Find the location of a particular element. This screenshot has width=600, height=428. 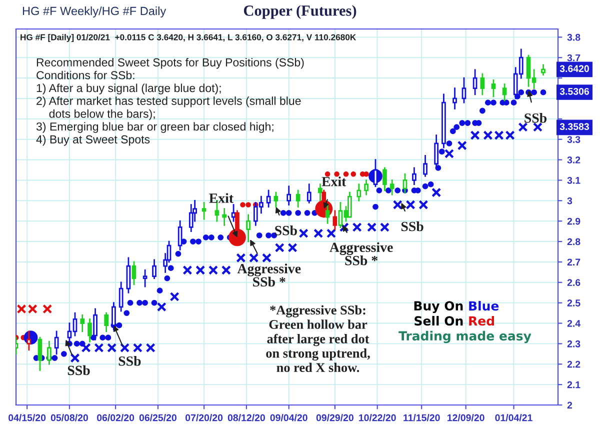

annotation: 3.5306 is located at coordinates (575, 91).